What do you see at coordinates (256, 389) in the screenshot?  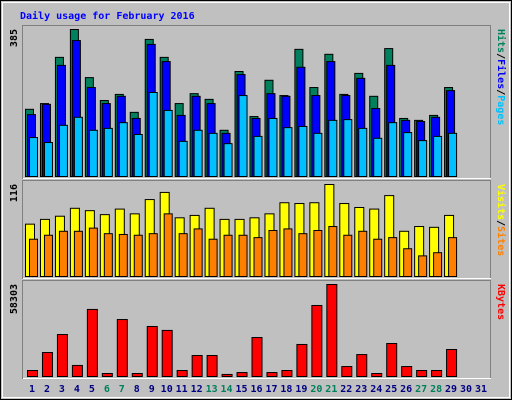 I see `x-tick-label: 16` at bounding box center [256, 389].